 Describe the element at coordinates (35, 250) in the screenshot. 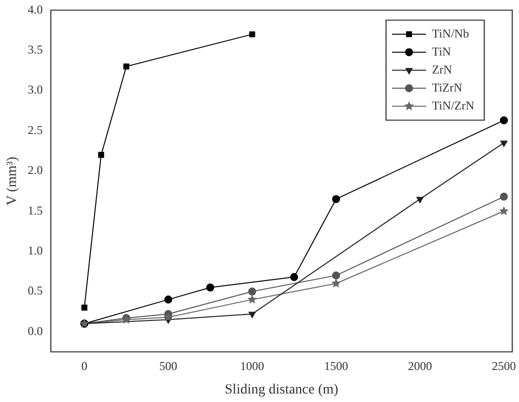

I see `y-tick-label: 1.0` at that location.